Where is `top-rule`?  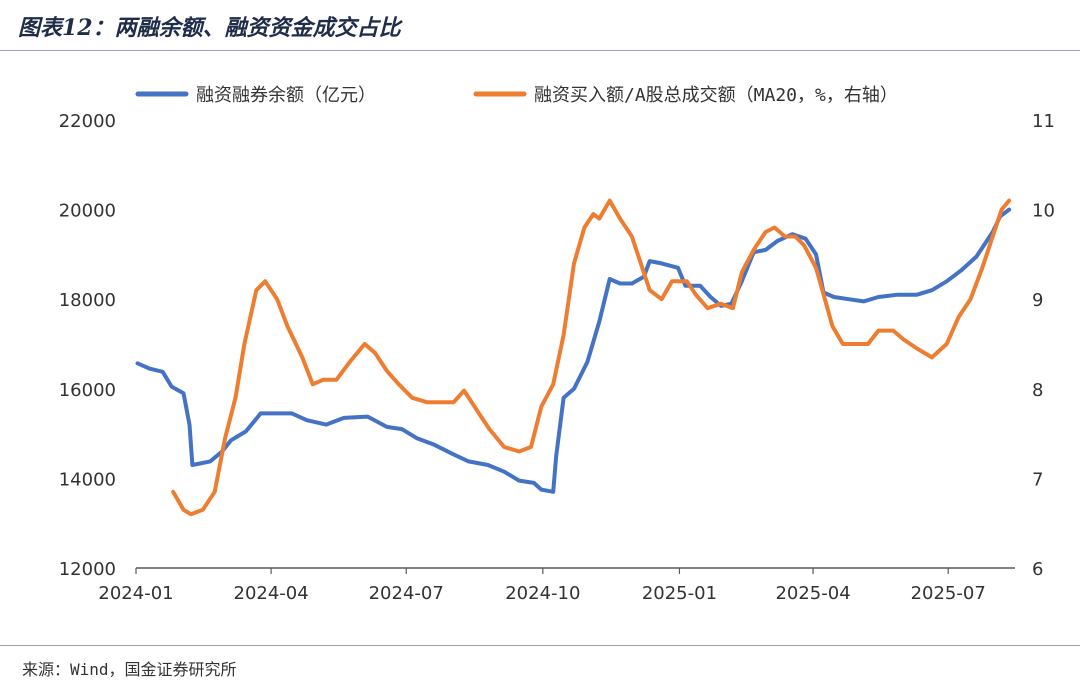
top-rule is located at coordinates (540, 50).